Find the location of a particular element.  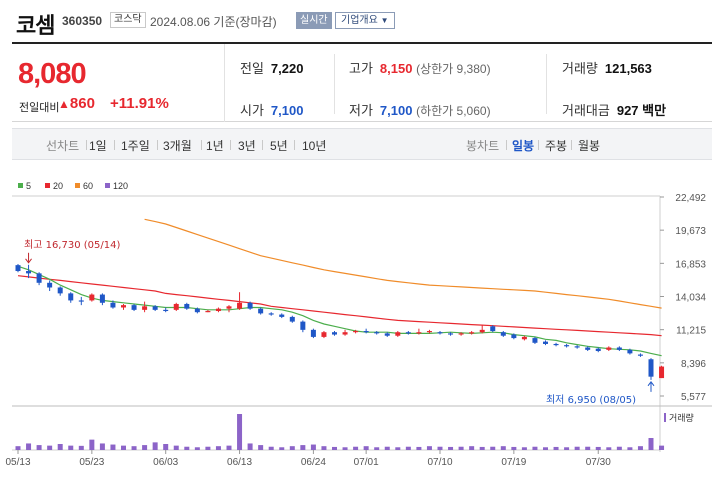

line-chart-label: 선차트 is located at coordinates (63, 146).